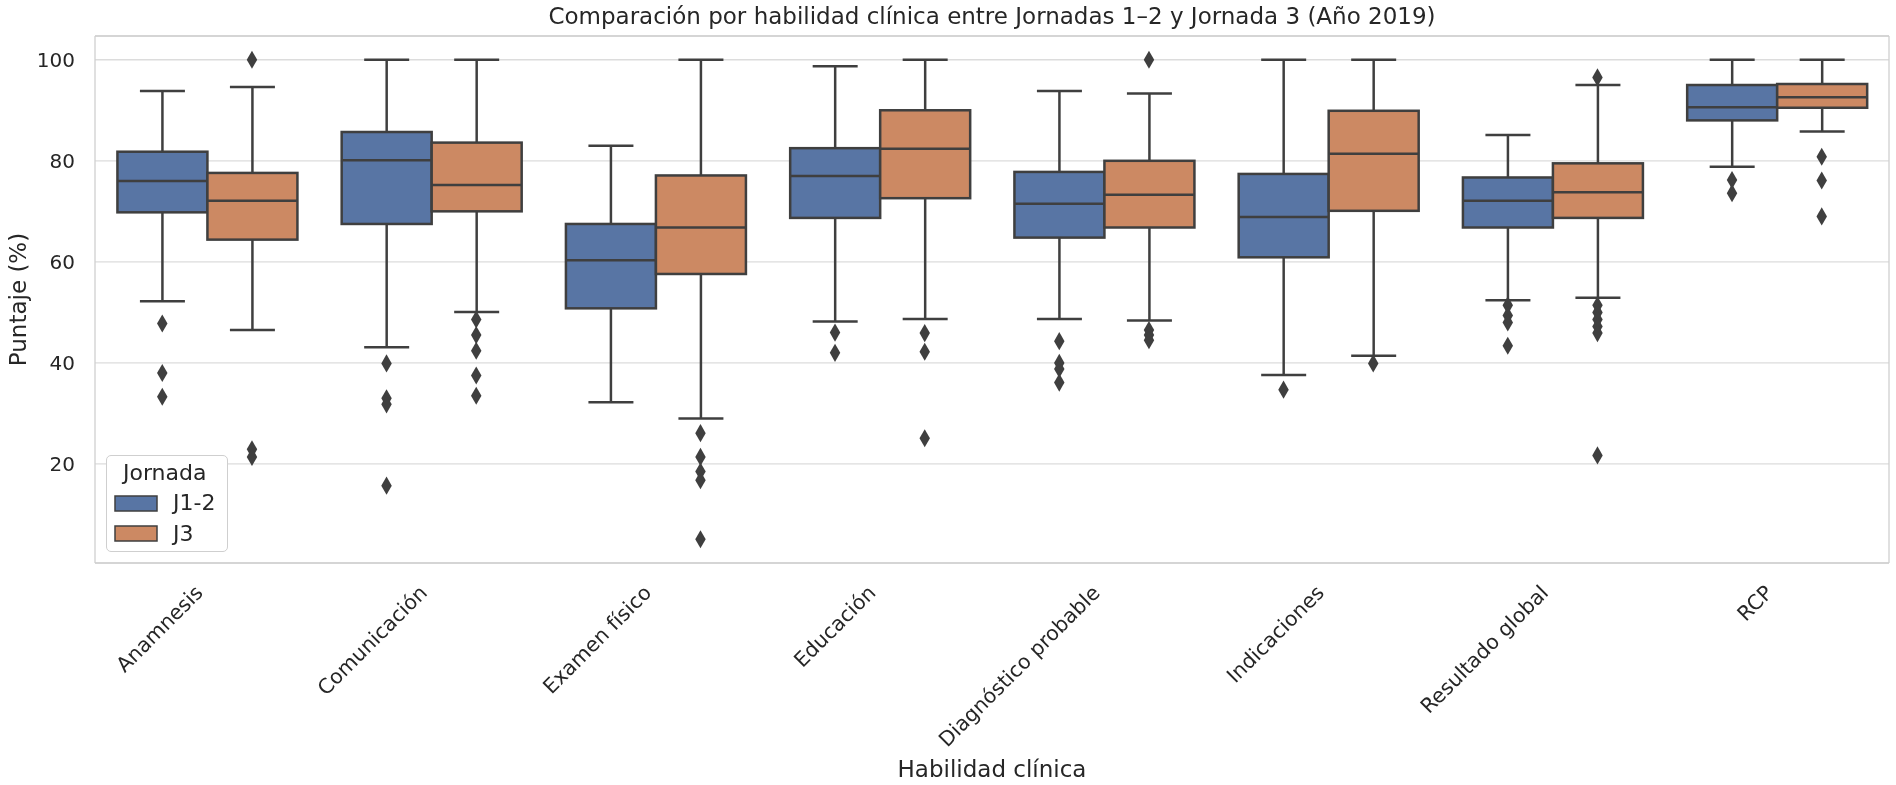 Image resolution: width=1896 pixels, height=785 pixels. Describe the element at coordinates (992, 769) in the screenshot. I see `x-axis-title: Habilidad clínica` at that location.